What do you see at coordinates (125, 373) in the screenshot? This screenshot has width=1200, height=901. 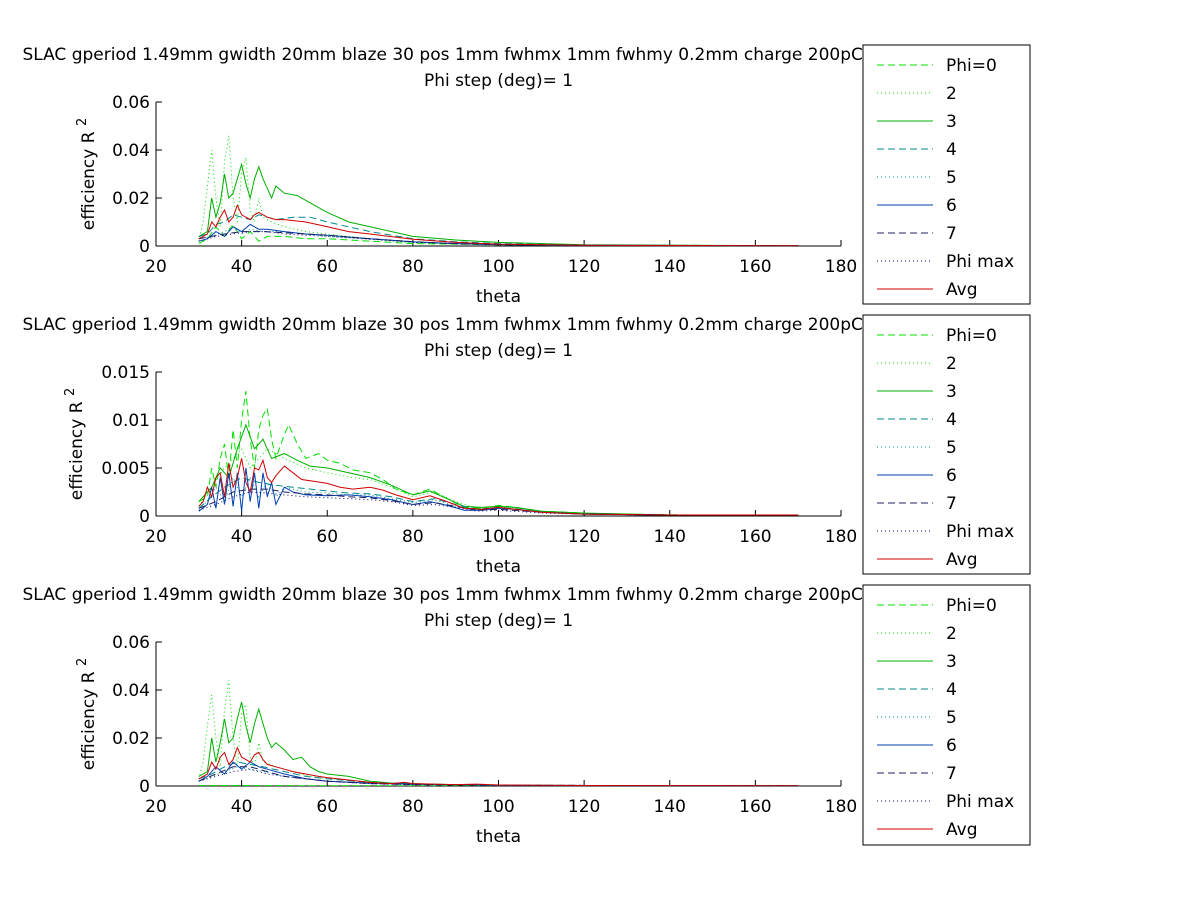 I see `y-tick-label: 0.015` at bounding box center [125, 373].